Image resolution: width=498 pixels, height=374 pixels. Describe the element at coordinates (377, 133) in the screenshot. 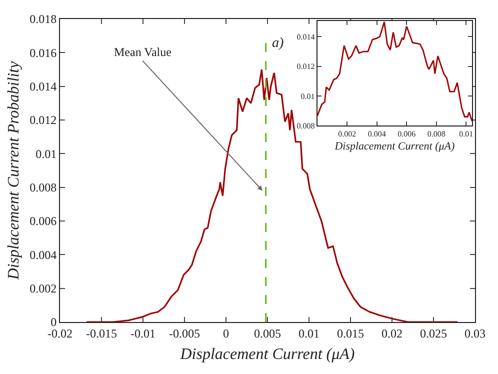

I see `x-tick-label: 0.004` at that location.